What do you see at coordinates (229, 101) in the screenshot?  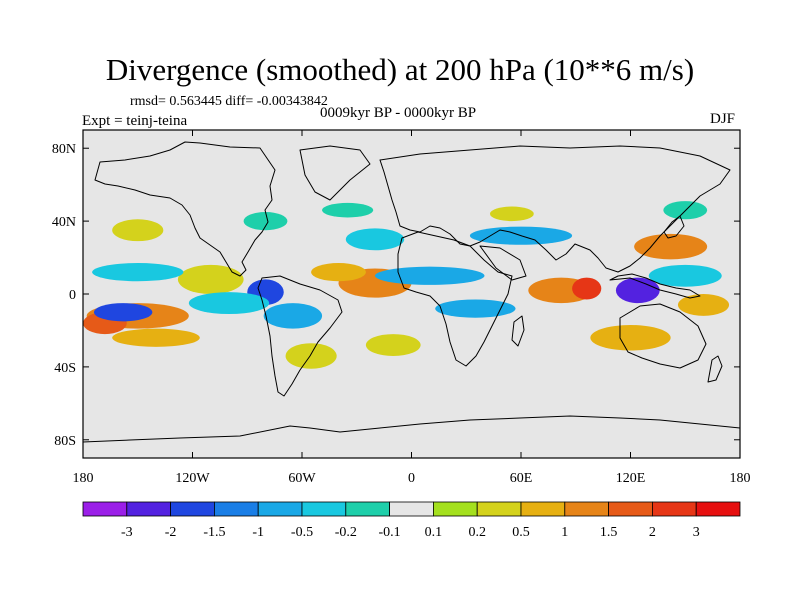 I see `rmsd-diff-stats: rmsd= 0.563445 diff= -0.00343842` at bounding box center [229, 101].